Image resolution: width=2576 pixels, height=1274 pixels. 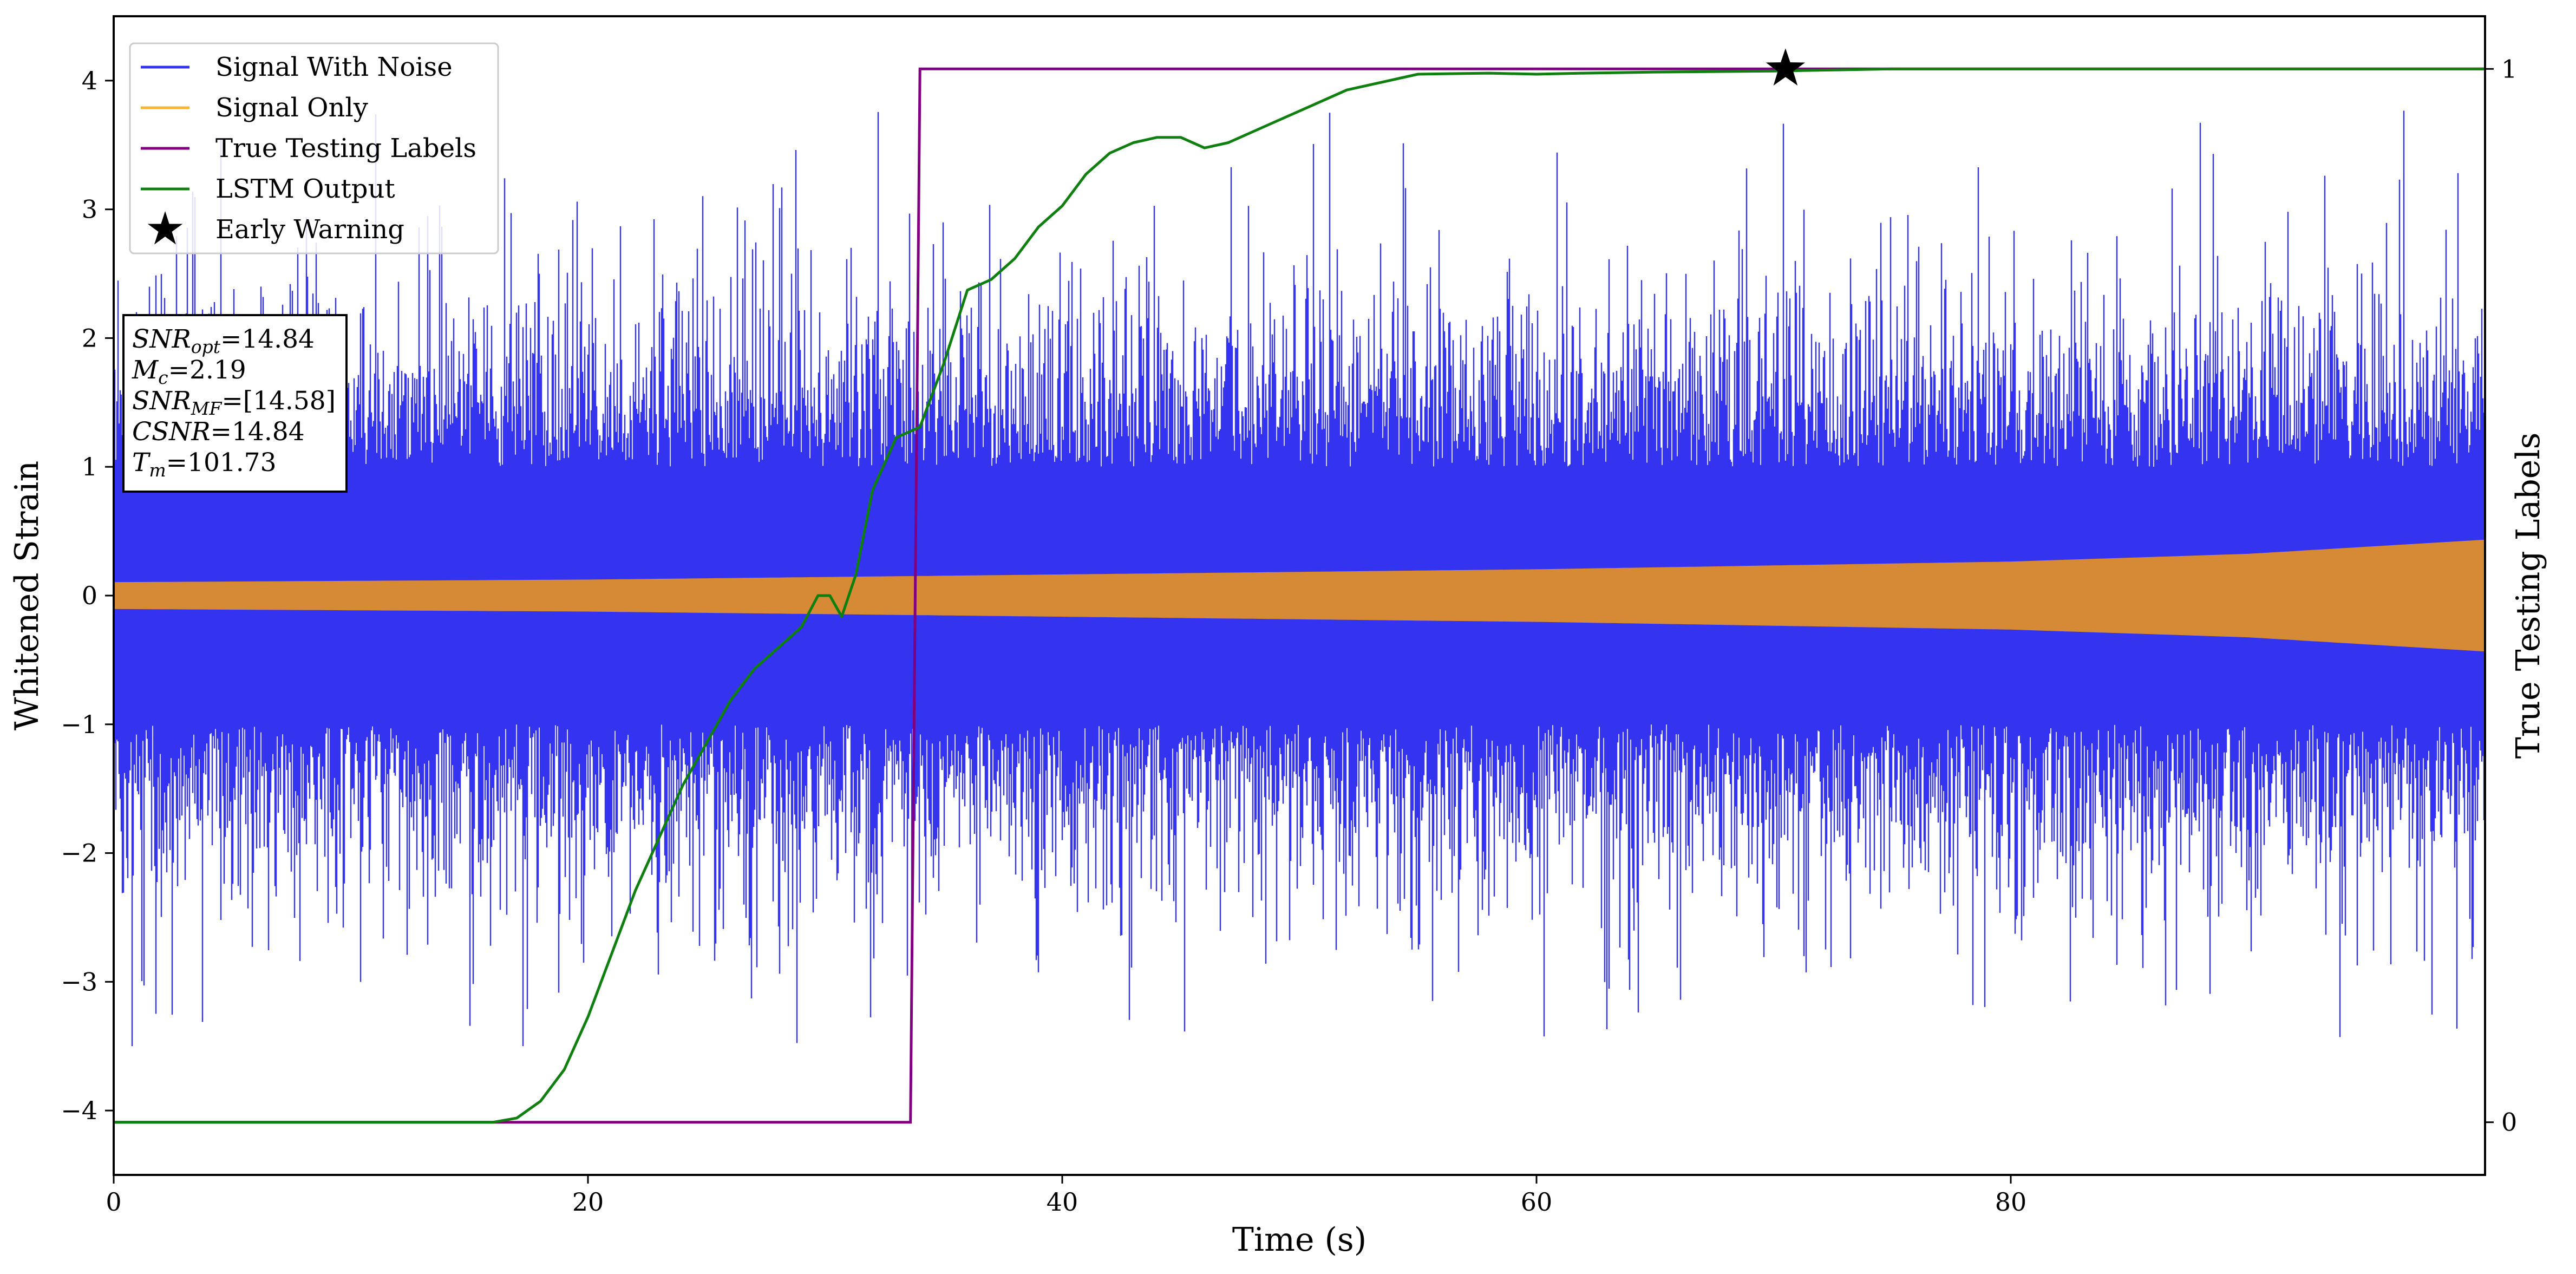 What do you see at coordinates (345, 148) in the screenshot?
I see `legend-label: True Testing Labels` at bounding box center [345, 148].